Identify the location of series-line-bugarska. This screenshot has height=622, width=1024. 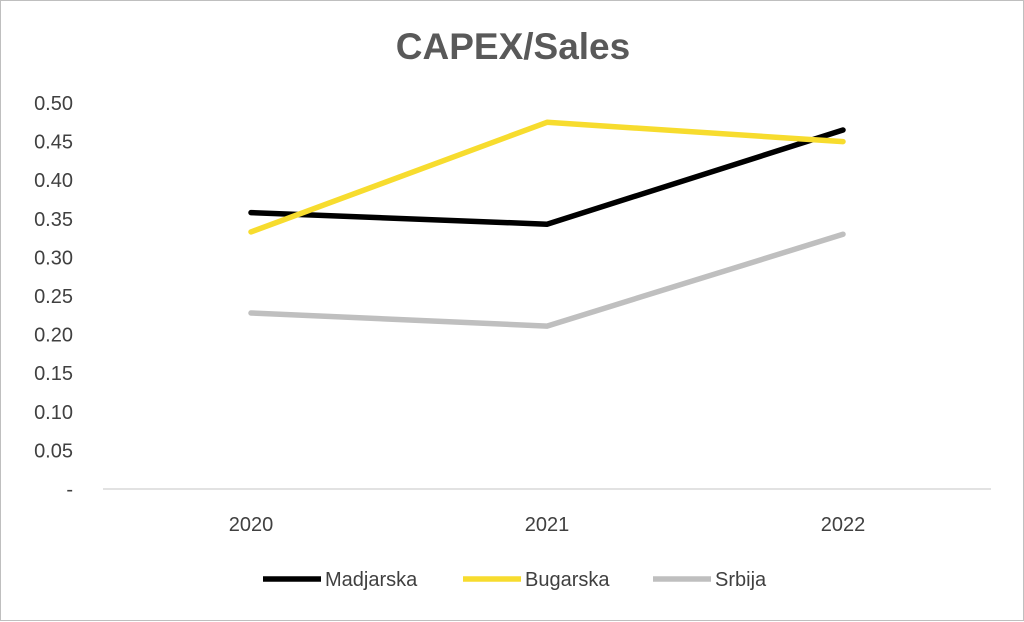
(547, 177).